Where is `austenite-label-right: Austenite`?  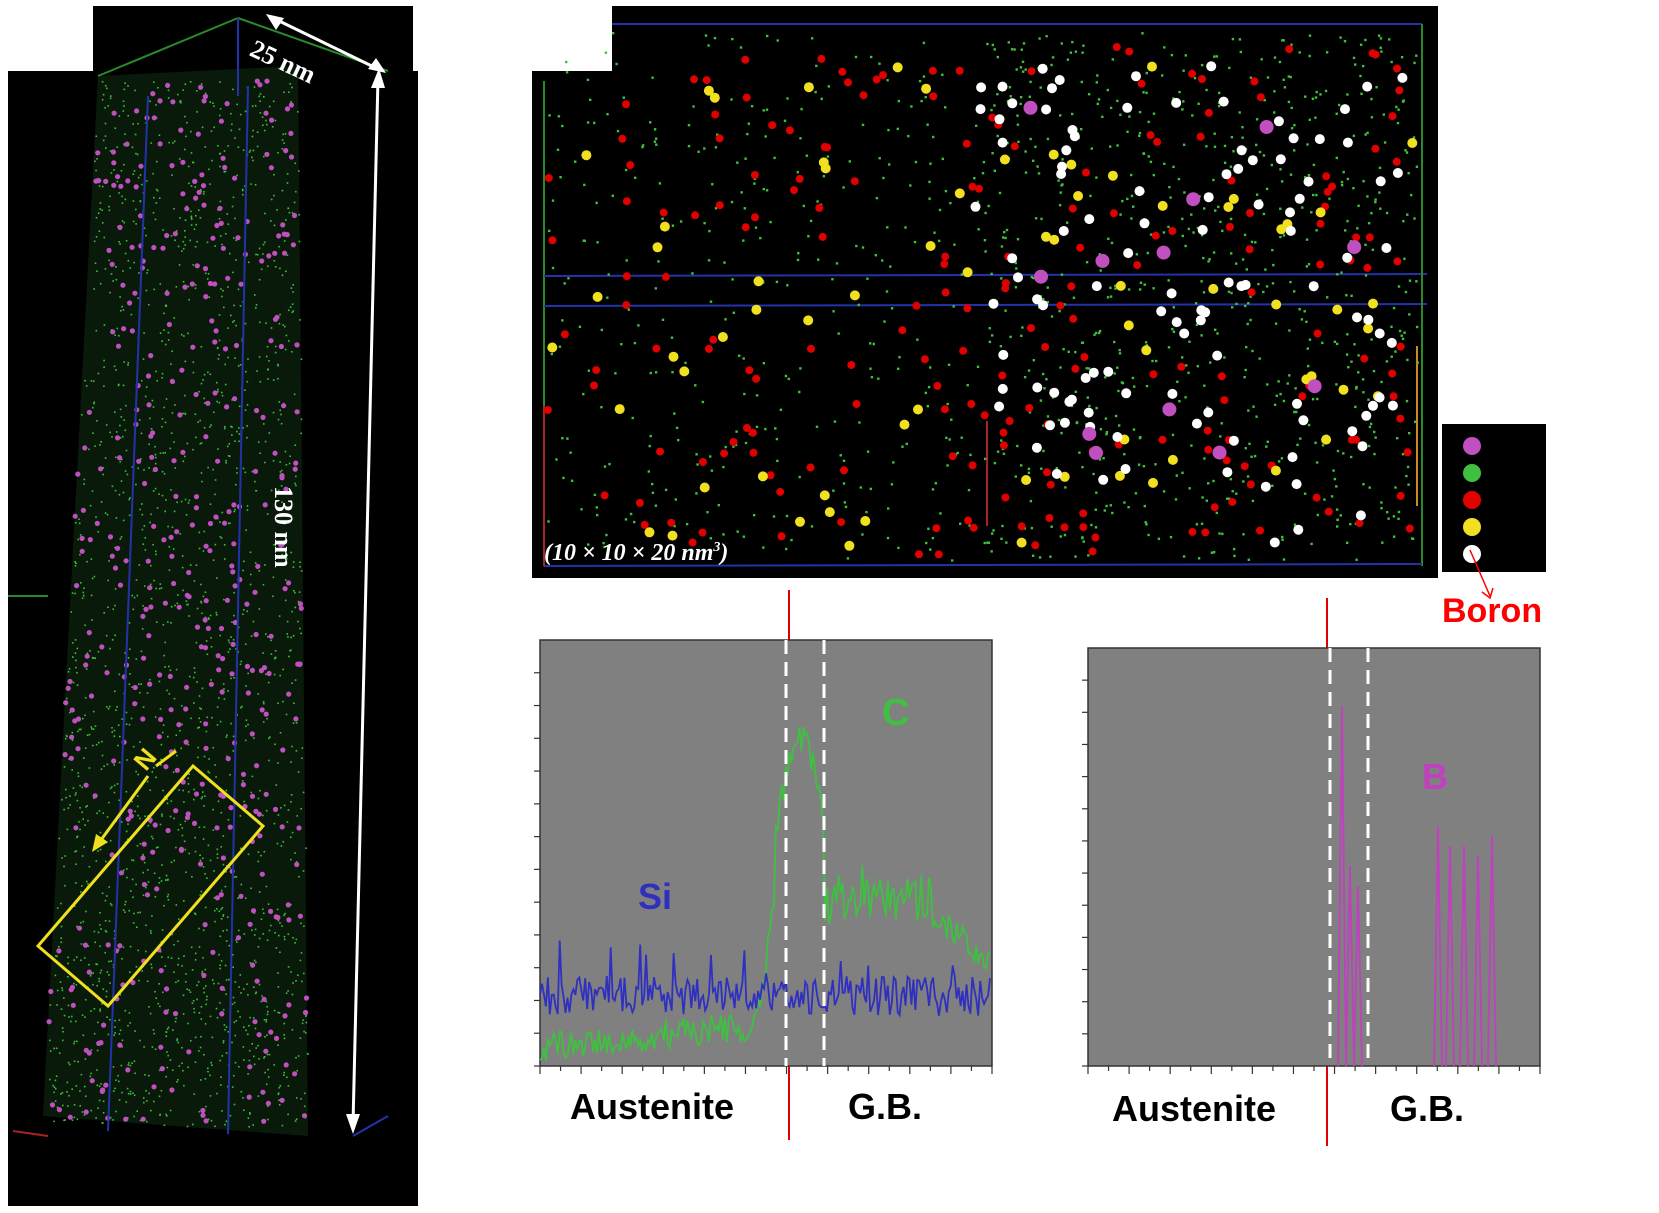
austenite-label-right: Austenite is located at coordinates (1194, 1108).